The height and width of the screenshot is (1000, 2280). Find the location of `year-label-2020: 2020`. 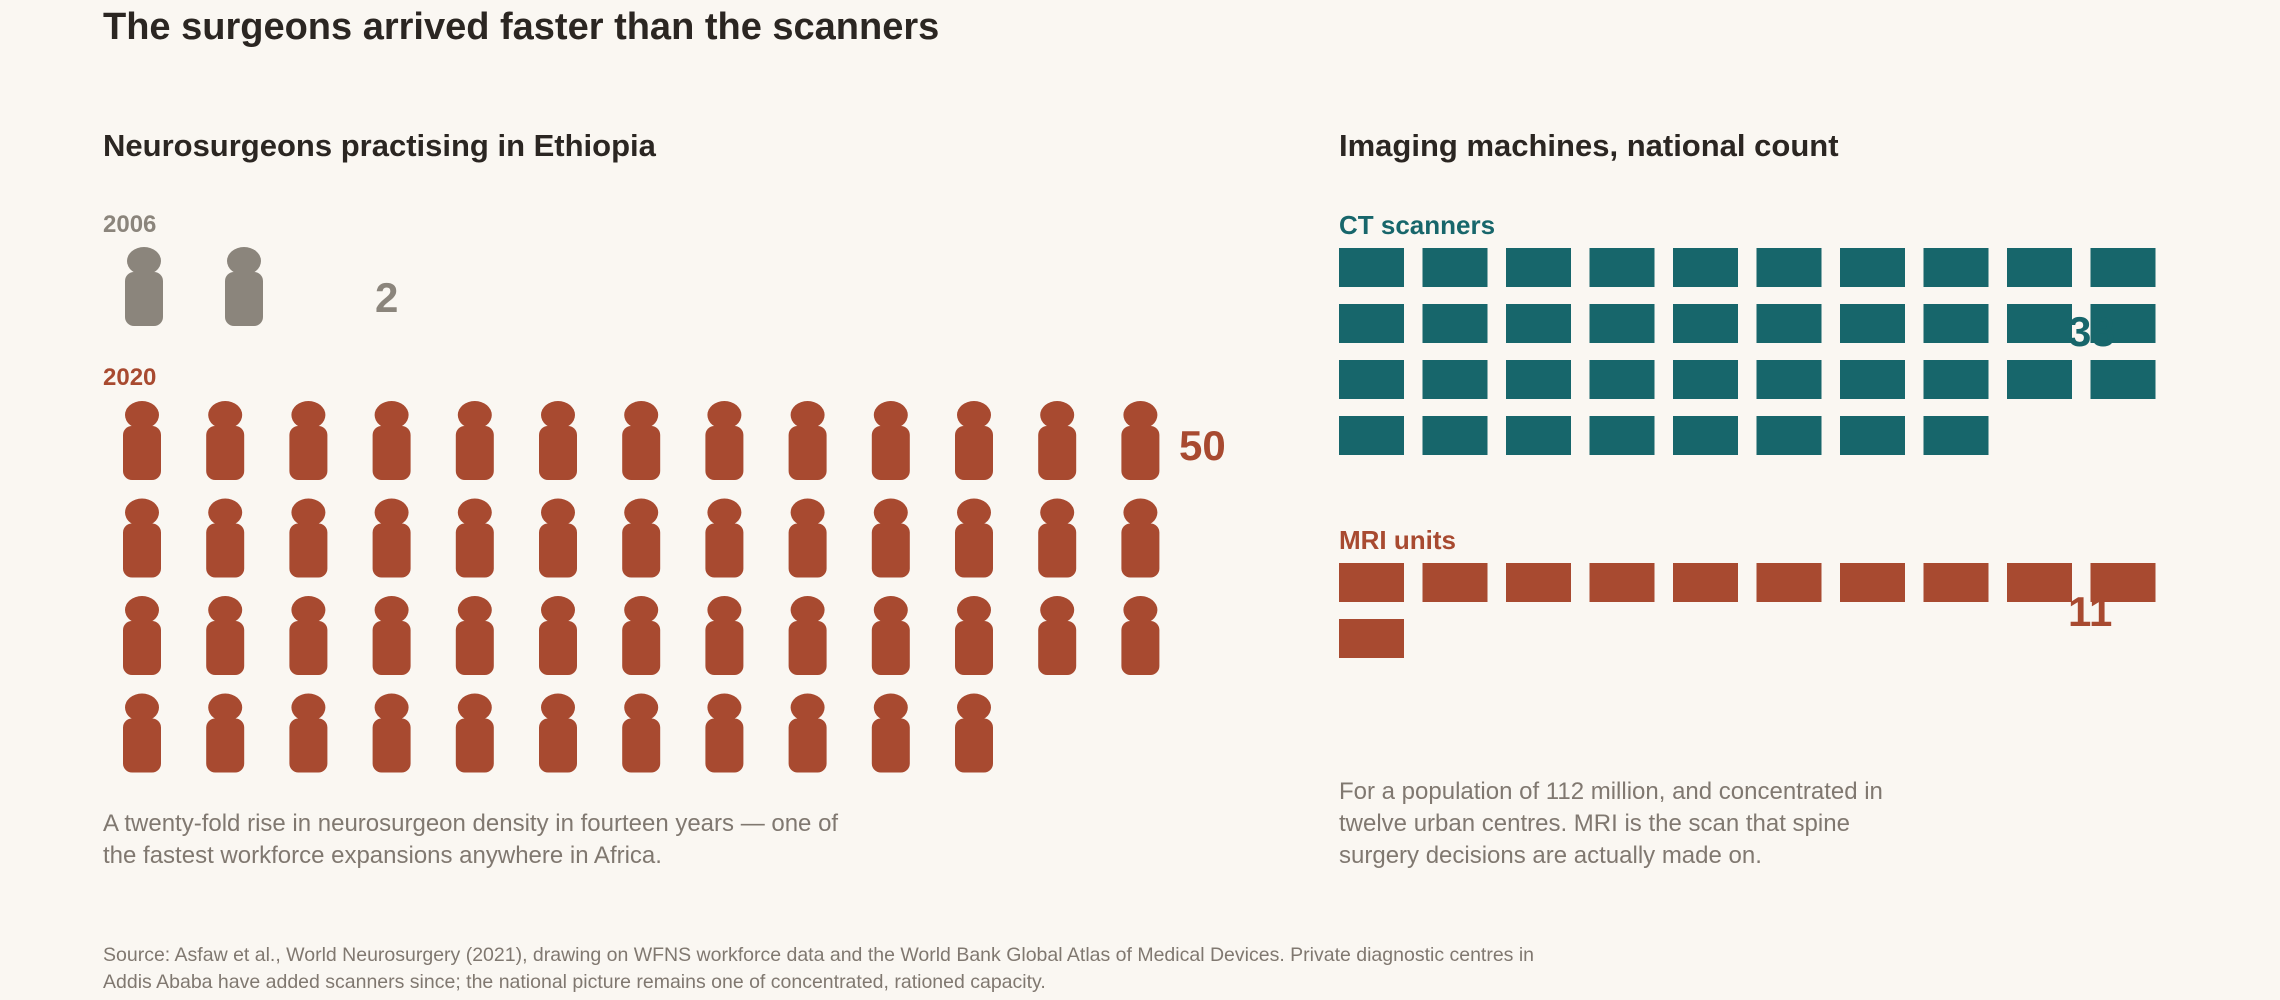

year-label-2020: 2020 is located at coordinates (130, 377).